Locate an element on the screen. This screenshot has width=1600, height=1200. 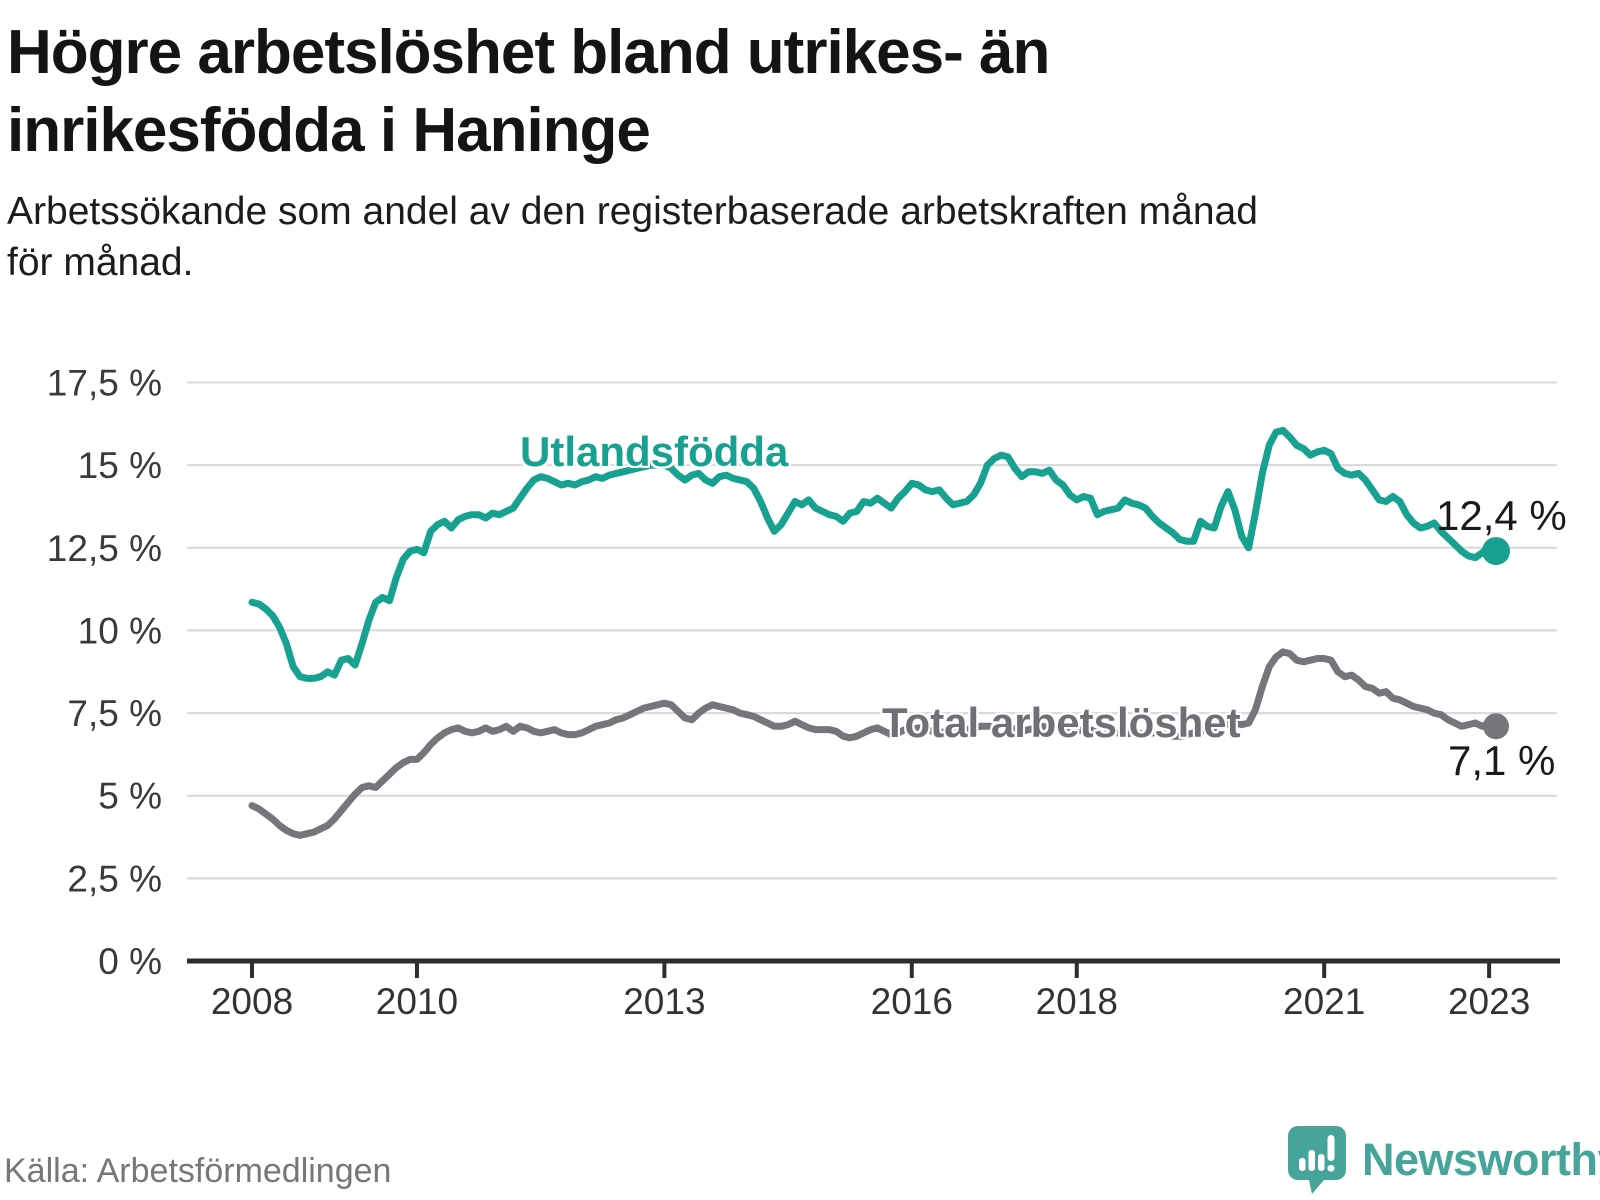
x-tick-label: 2023 is located at coordinates (1489, 1001).